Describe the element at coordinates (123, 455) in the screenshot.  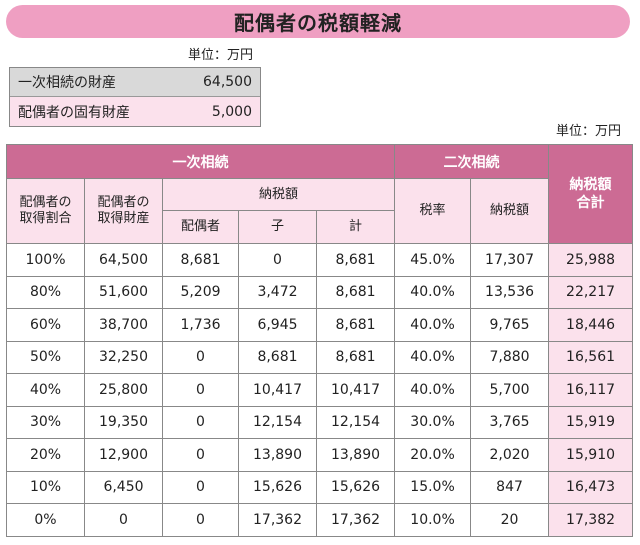
I see `cell-spouse-assets: 12,900` at that location.